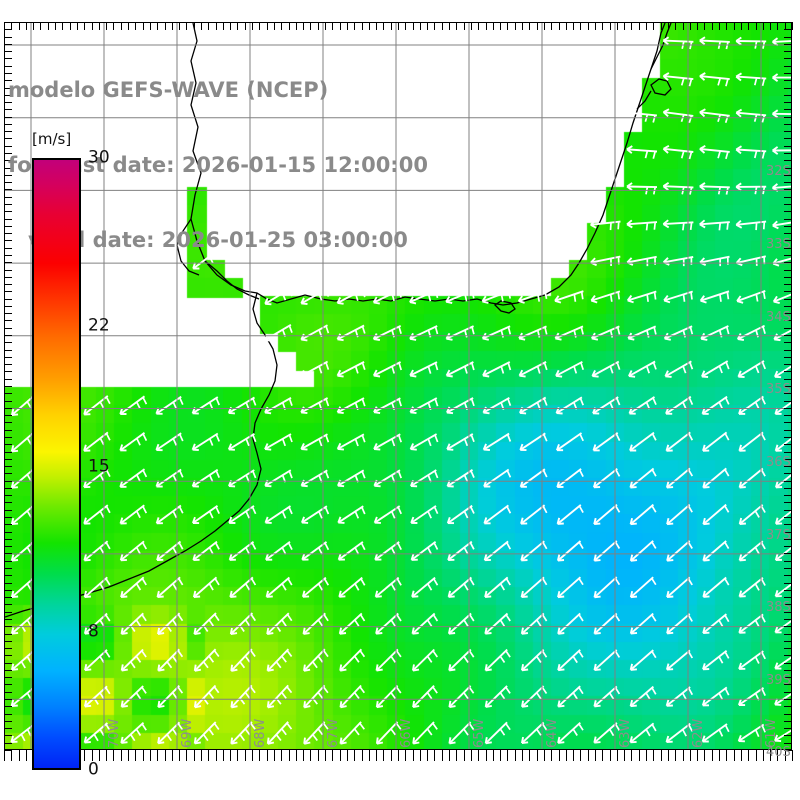 The width and height of the screenshot is (800, 800). Describe the element at coordinates (99, 325) in the screenshot. I see `colorbar-tick-22: 22` at that location.